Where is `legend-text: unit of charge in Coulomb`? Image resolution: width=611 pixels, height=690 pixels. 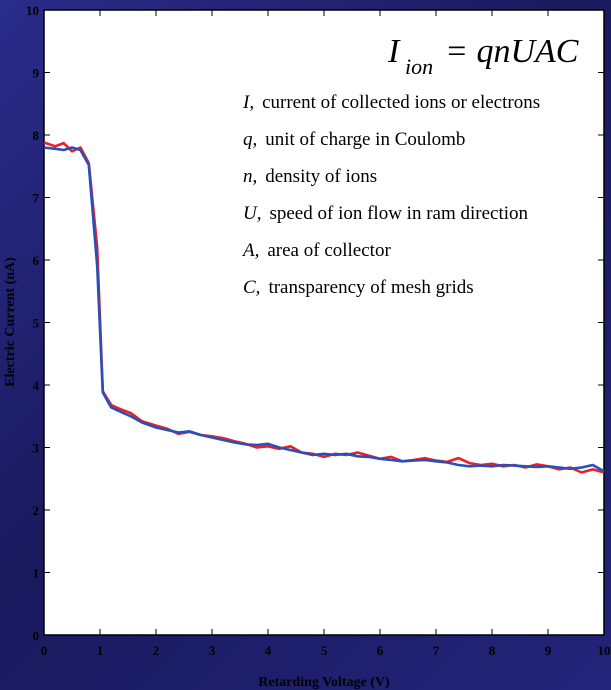 legend-text: unit of charge in Coulomb is located at coordinates (365, 139).